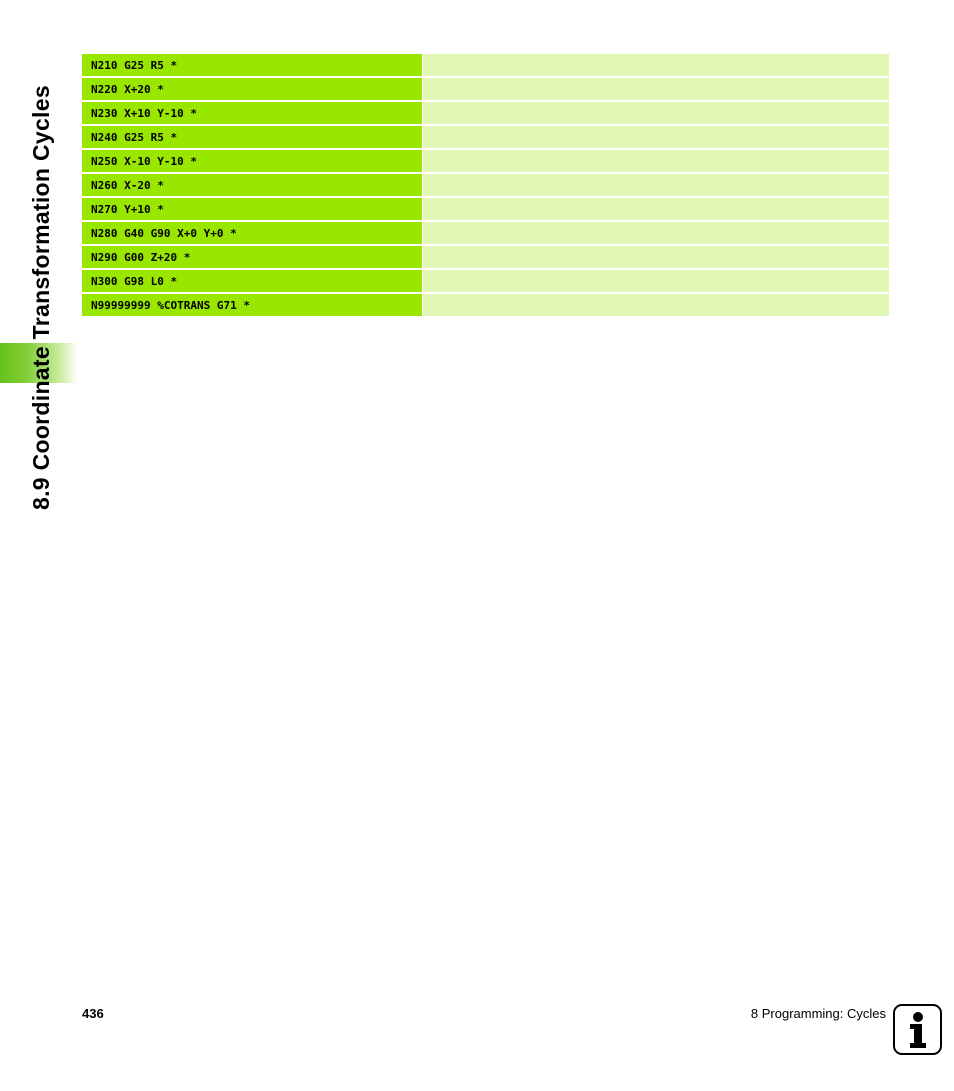 The height and width of the screenshot is (1091, 954). What do you see at coordinates (252, 161) in the screenshot?
I see `program-line: N250 X-10 Y-10 *` at bounding box center [252, 161].